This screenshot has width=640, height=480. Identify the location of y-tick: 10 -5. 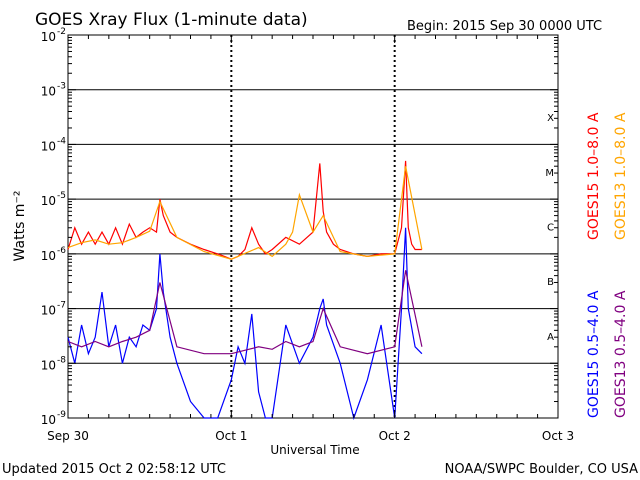
(299, 214).